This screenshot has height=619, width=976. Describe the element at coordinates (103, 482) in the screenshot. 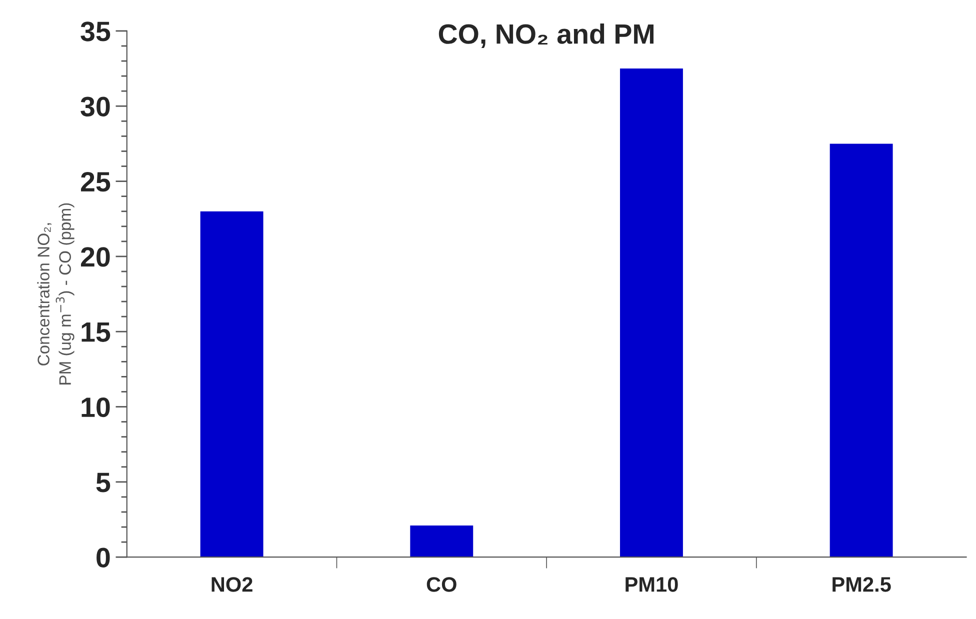

I see `y-tick-label: 5` at that location.